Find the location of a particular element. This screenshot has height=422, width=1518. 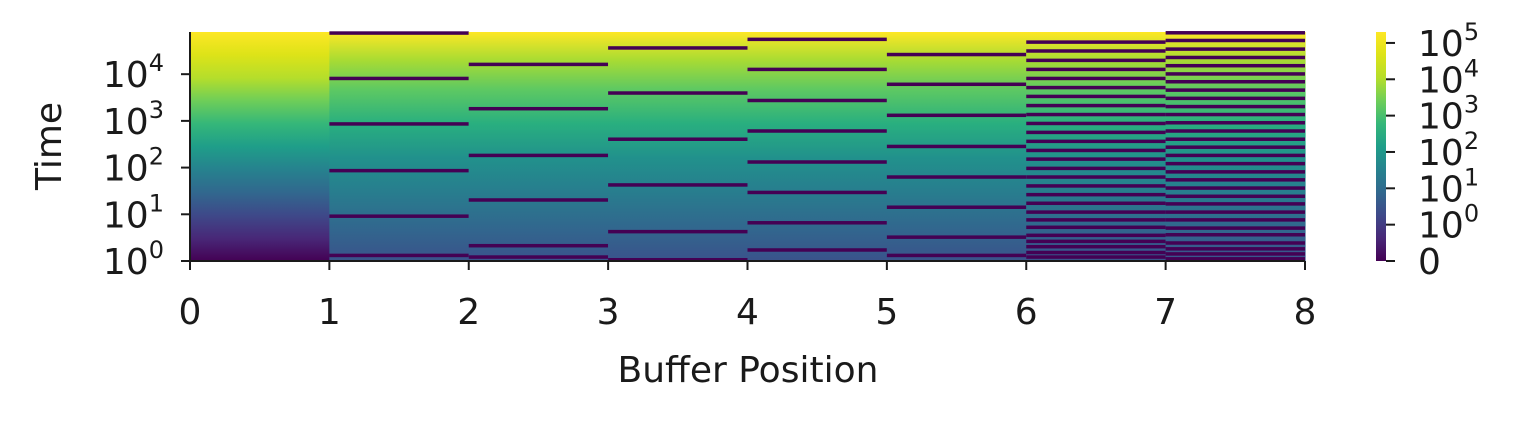

x-tick-label: 0 is located at coordinates (190, 312).